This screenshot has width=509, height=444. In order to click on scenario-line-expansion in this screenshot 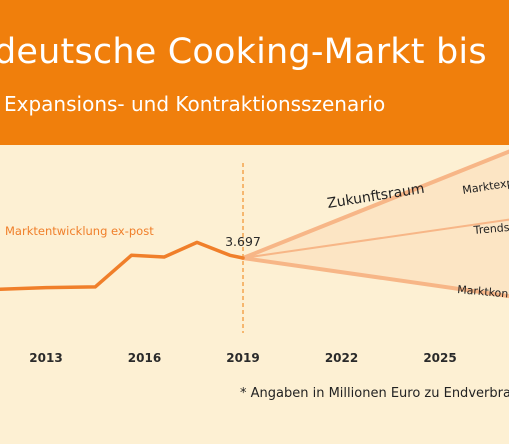, I will do `click(375, 205)`.